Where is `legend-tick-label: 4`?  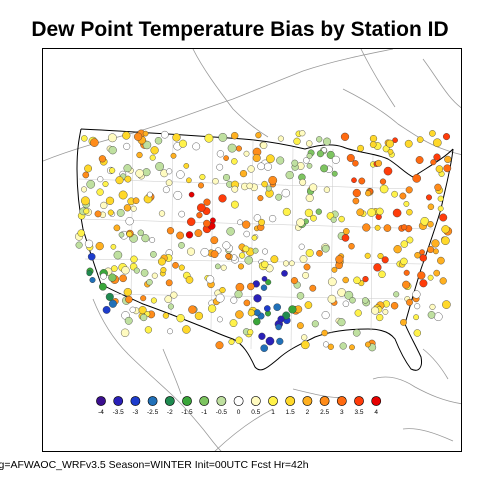
legend-tick-label: 4 is located at coordinates (376, 412).